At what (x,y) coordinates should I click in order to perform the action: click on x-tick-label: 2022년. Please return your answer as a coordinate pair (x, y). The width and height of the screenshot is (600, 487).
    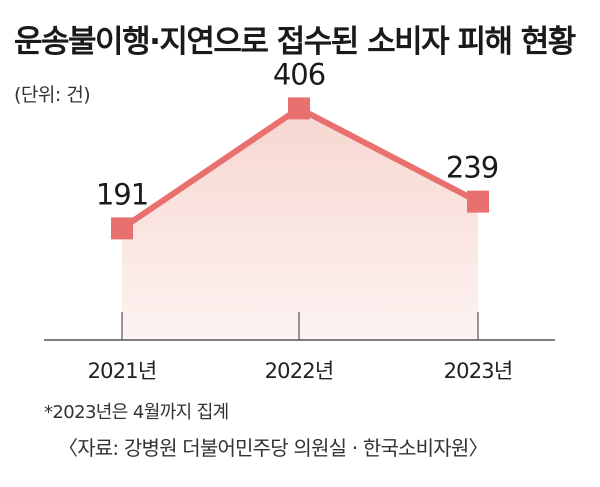
    Looking at the image, I should click on (299, 371).